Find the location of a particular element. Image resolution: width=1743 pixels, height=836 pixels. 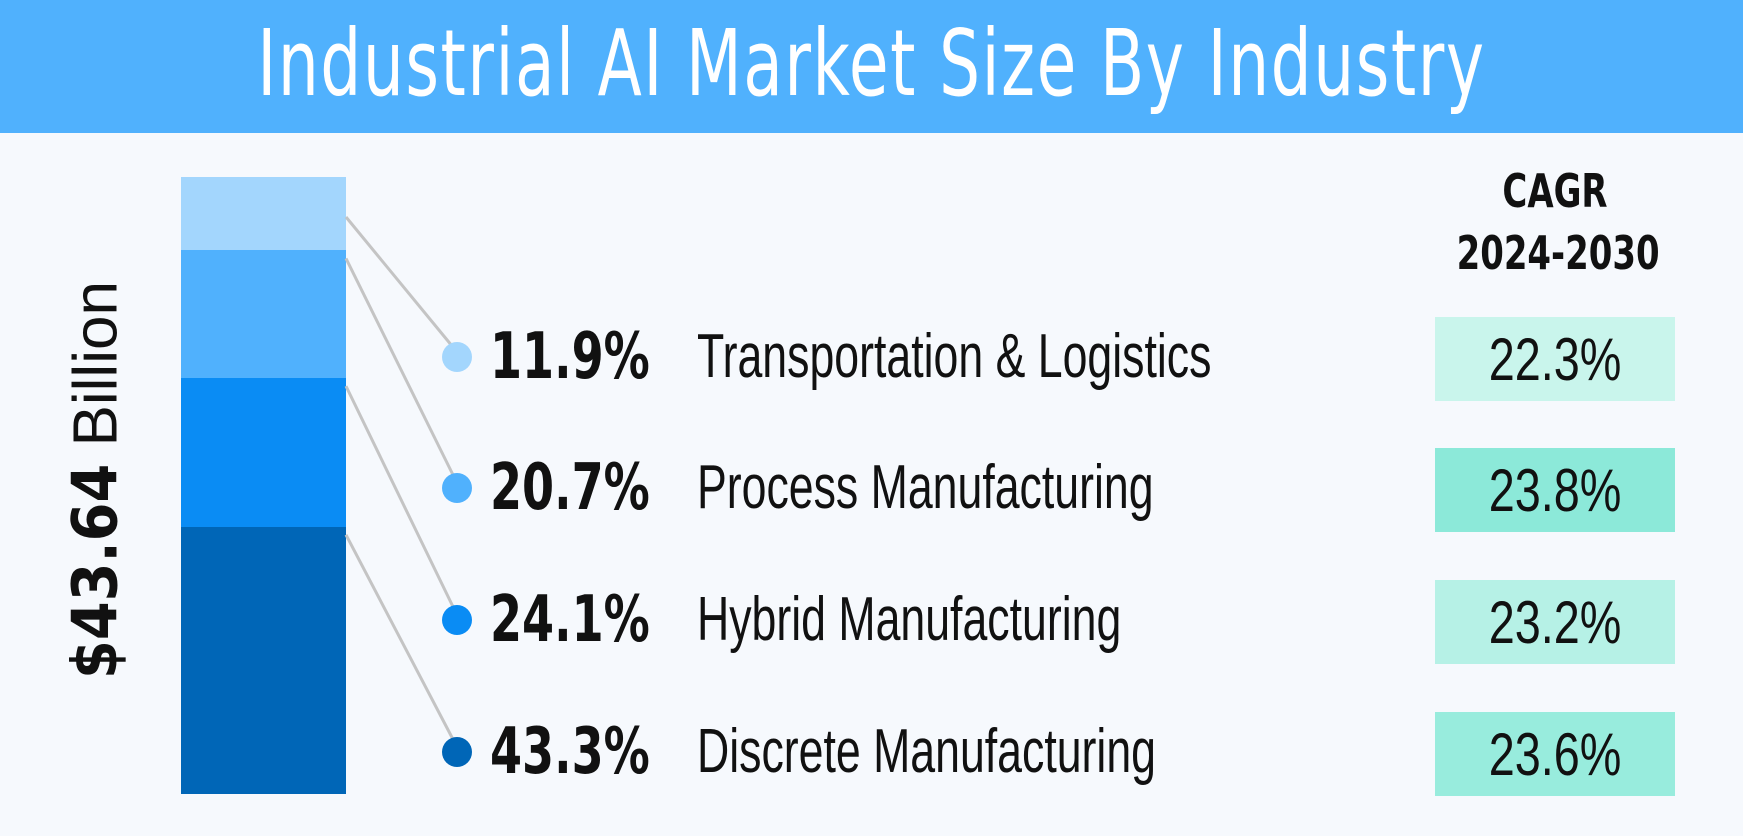

category-label: Transportation & Logistics is located at coordinates (954, 356).